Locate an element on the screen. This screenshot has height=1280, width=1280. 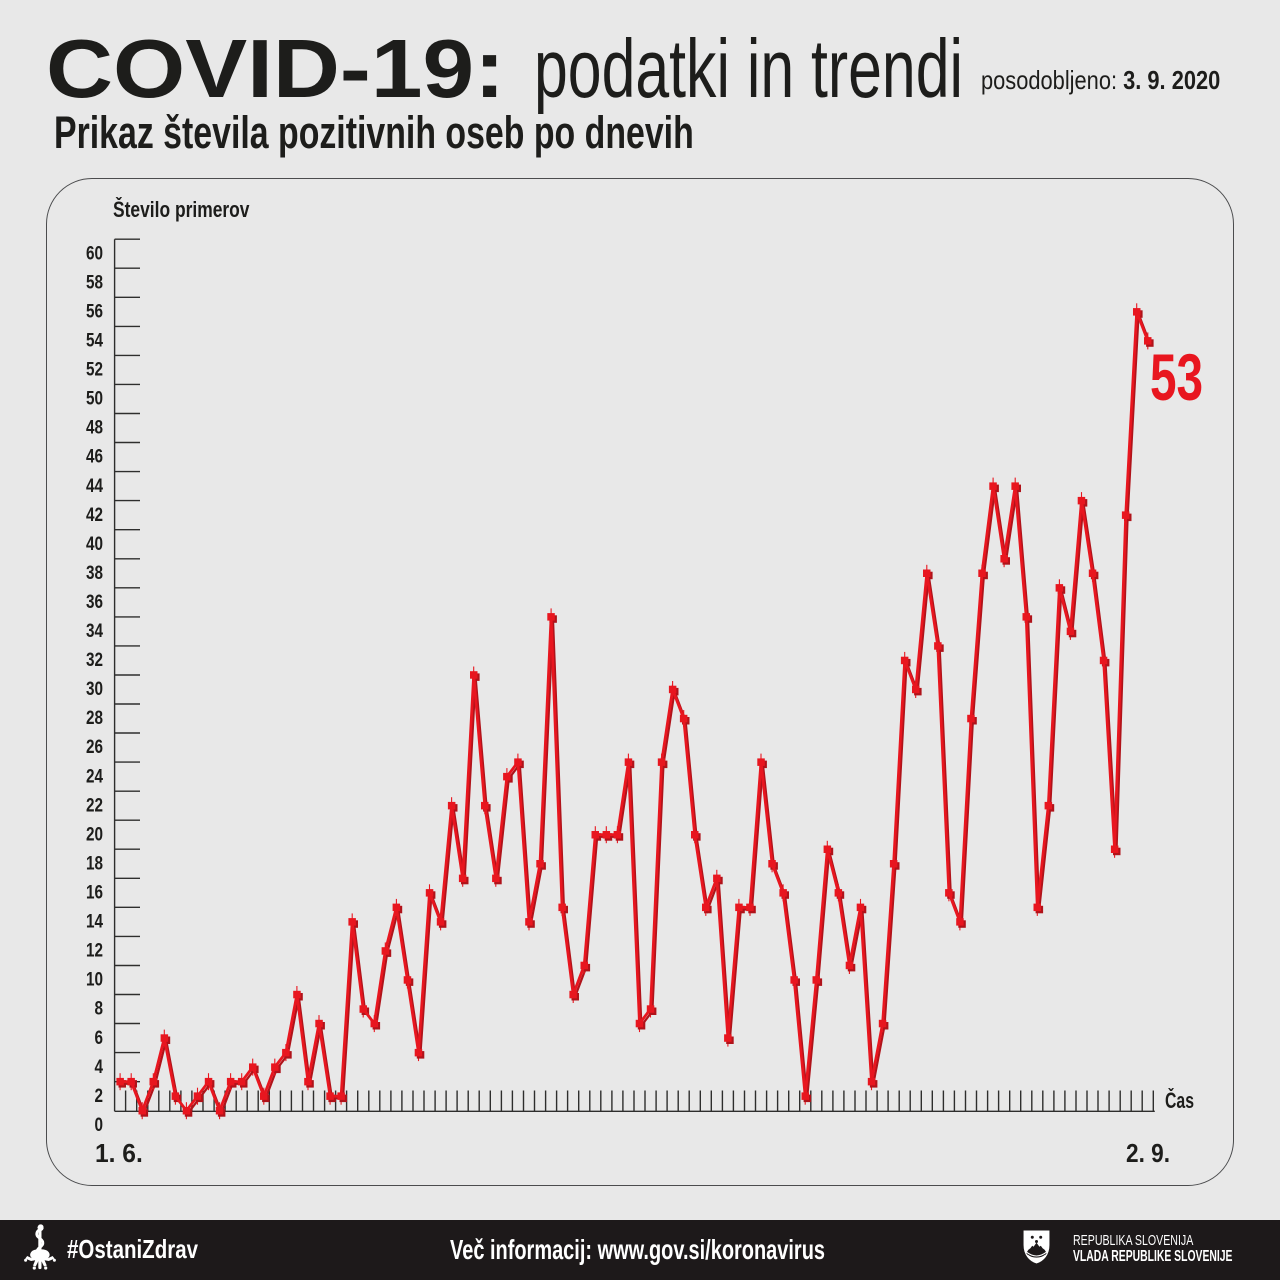
svg-text: 60 is located at coordinates (94, 253).